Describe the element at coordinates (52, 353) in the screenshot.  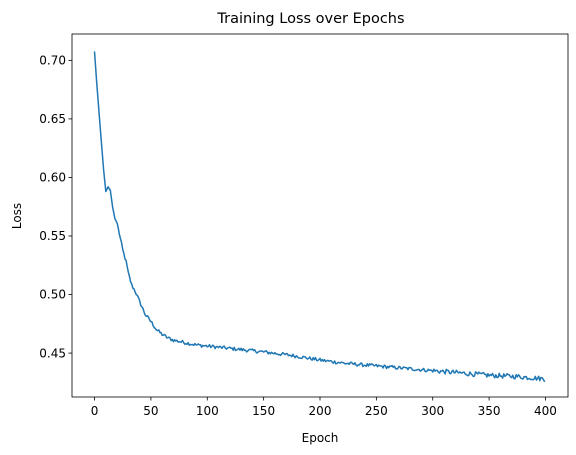
I see `y-tick-label: 0.45` at that location.